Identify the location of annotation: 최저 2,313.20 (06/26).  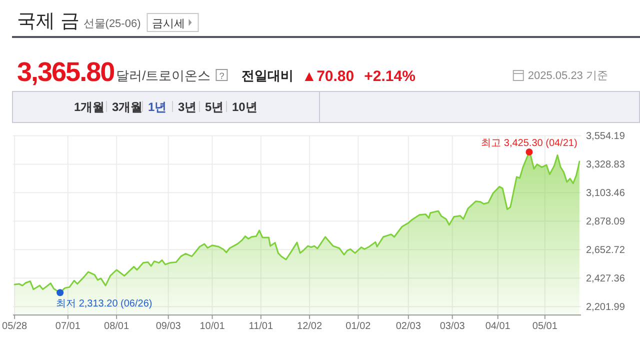
(104, 304).